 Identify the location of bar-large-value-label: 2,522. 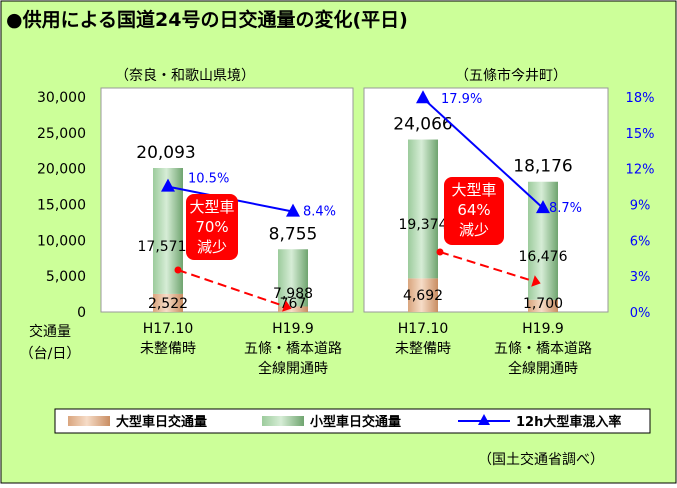
(168, 304).